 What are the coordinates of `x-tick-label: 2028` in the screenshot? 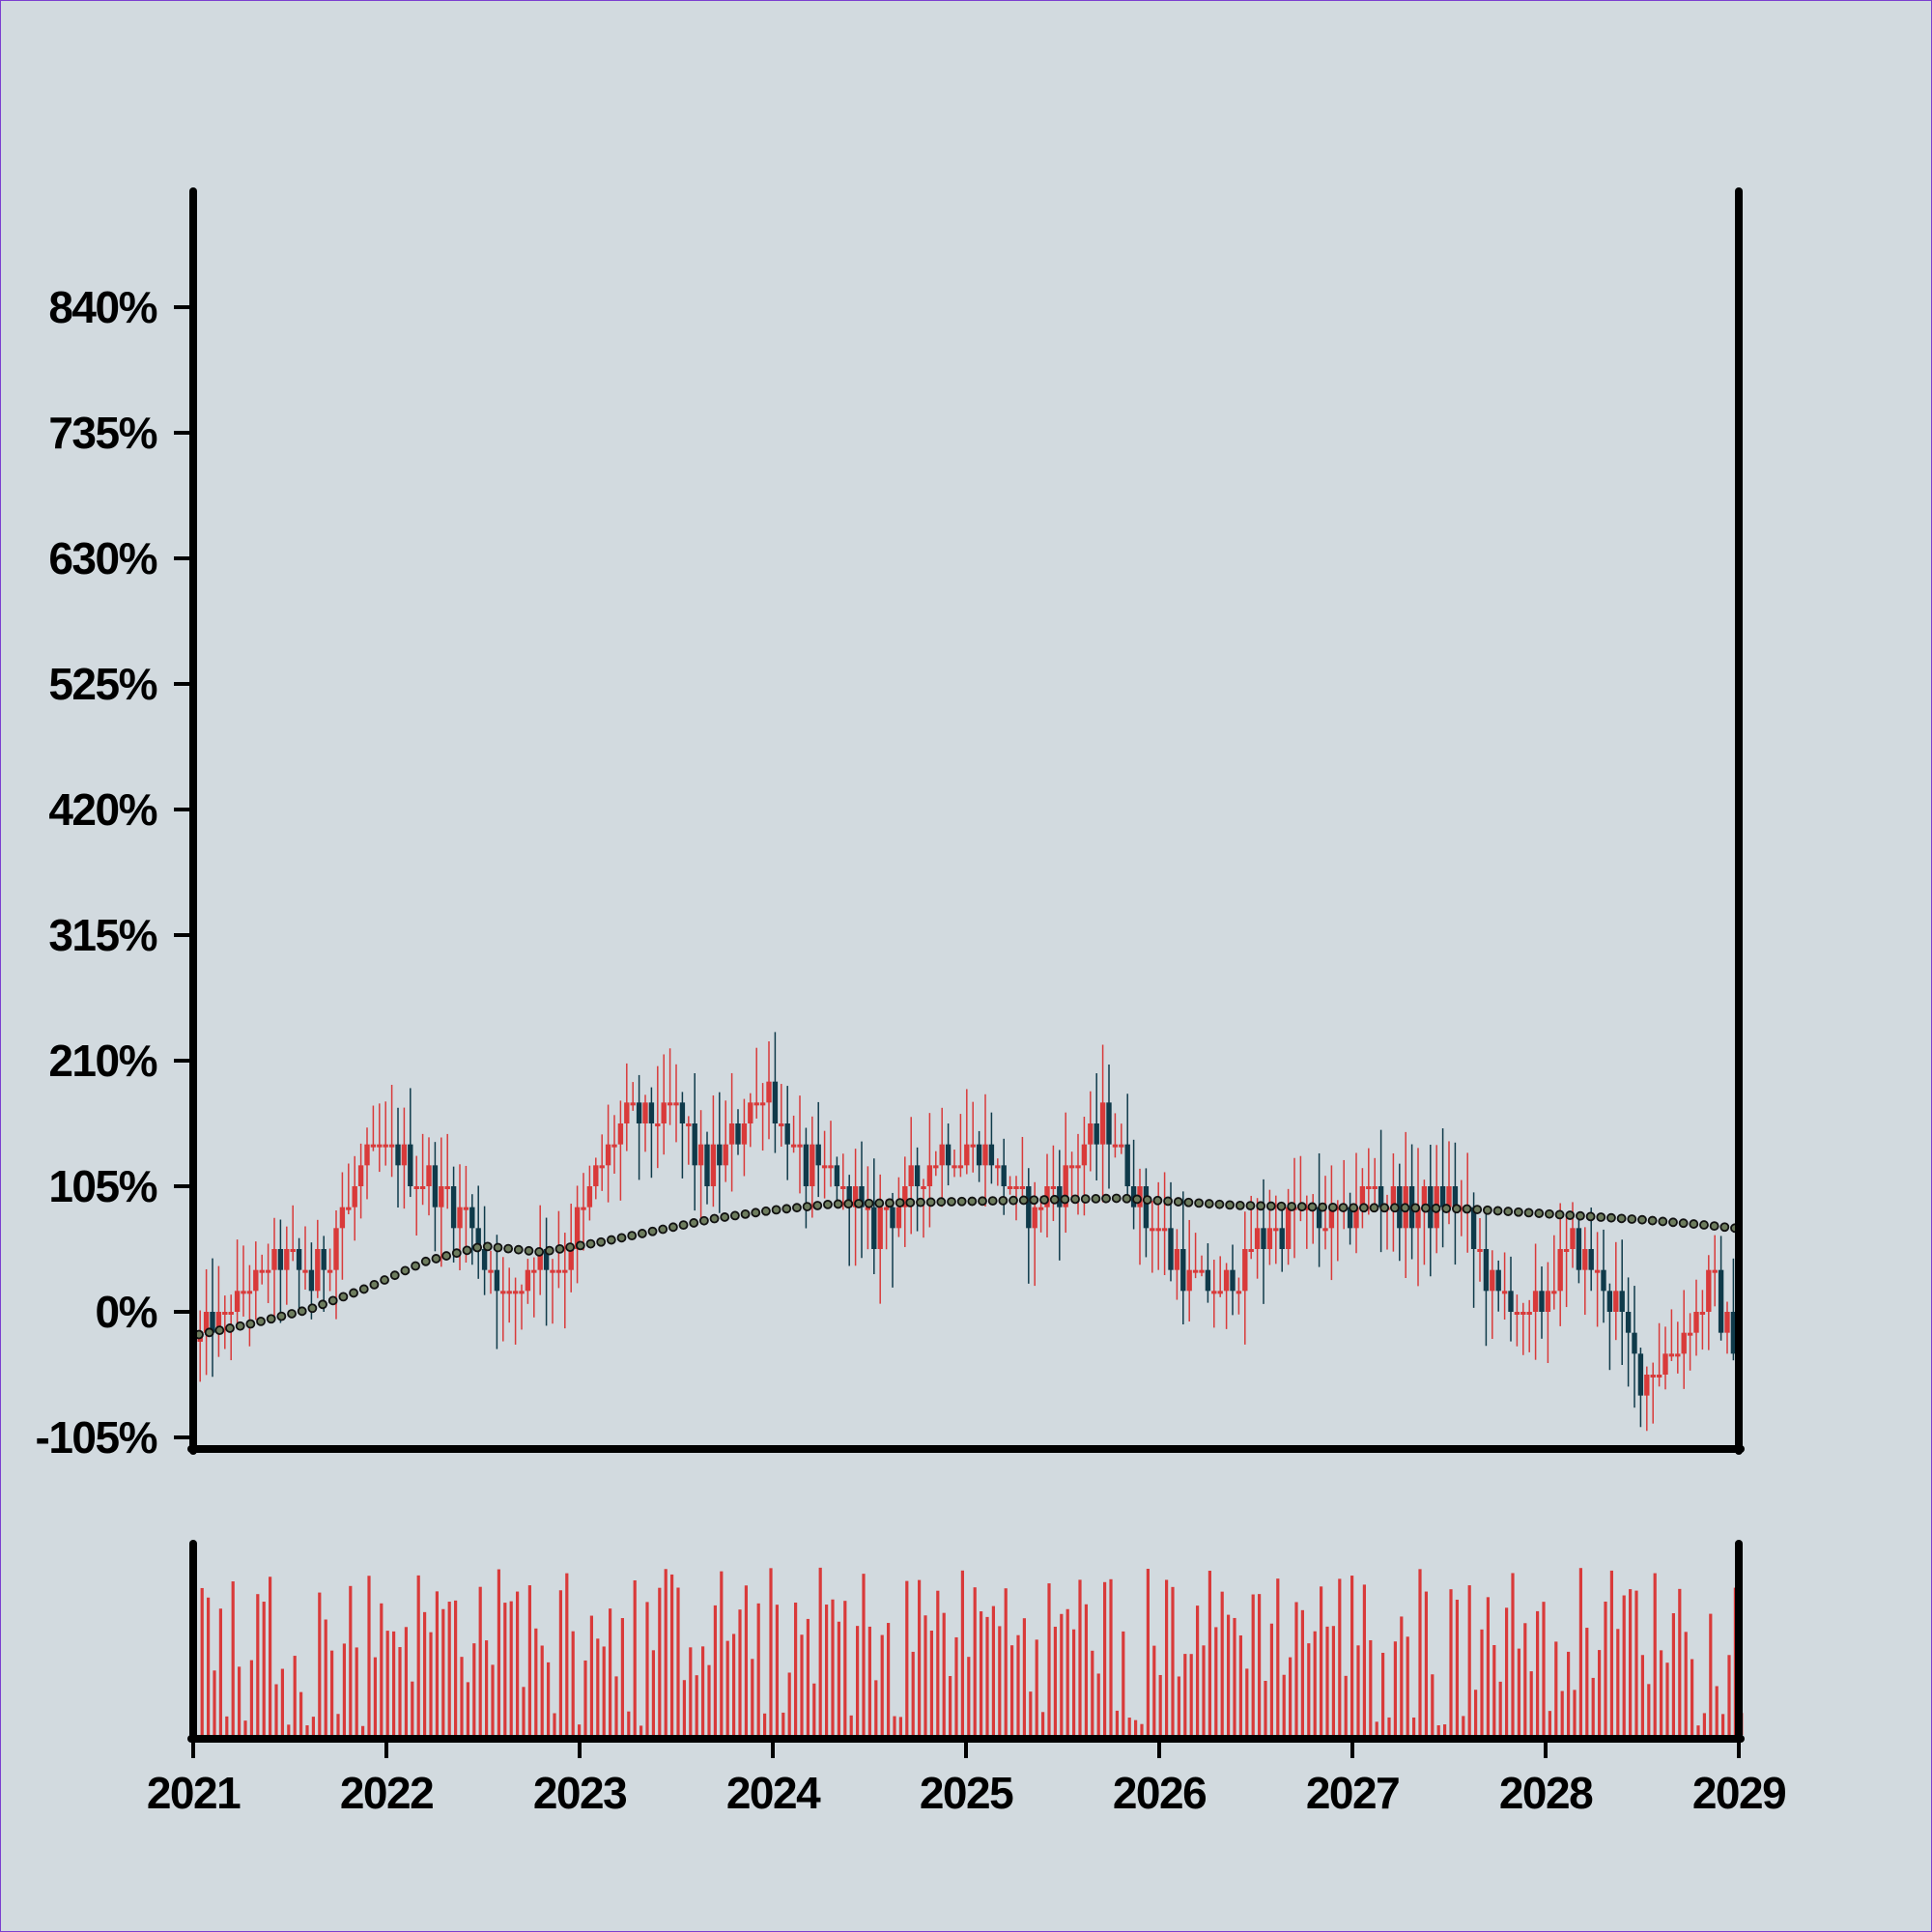 It's located at (1546, 1793).